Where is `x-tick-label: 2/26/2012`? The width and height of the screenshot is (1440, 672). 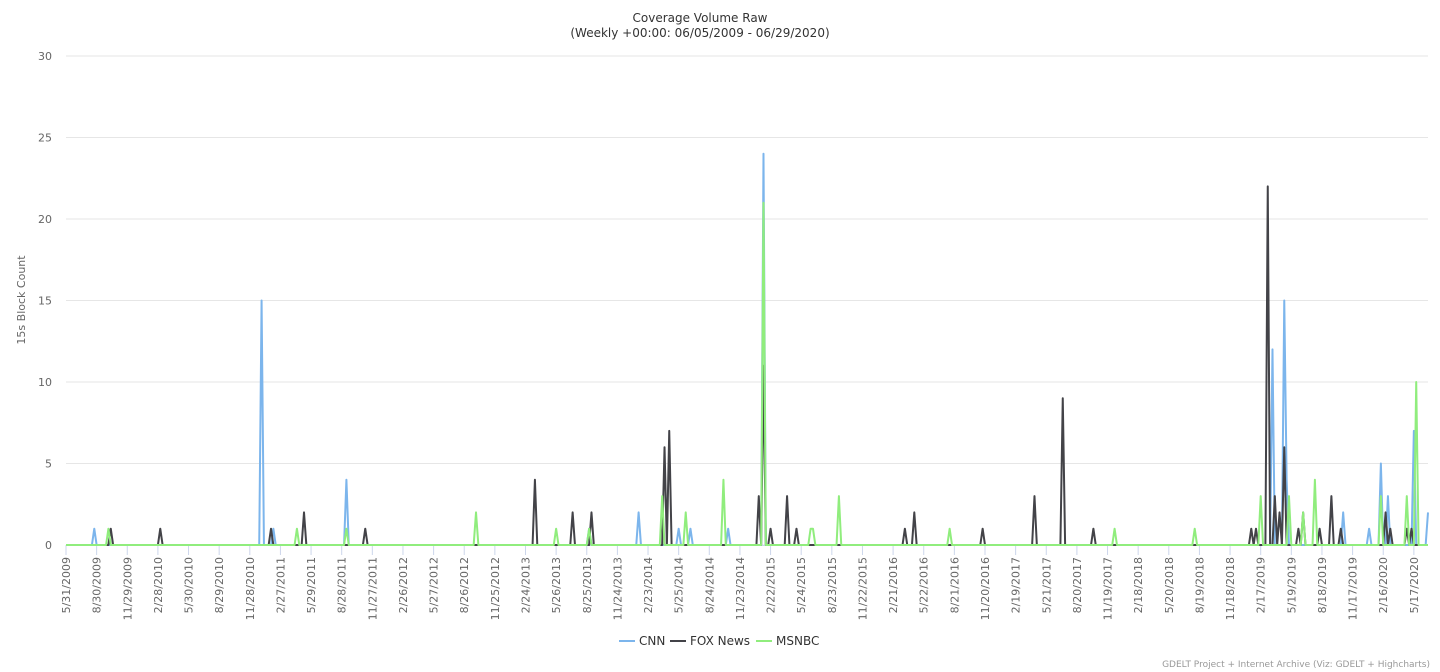
x-tick-label: 2/26/2012 is located at coordinates (403, 585).